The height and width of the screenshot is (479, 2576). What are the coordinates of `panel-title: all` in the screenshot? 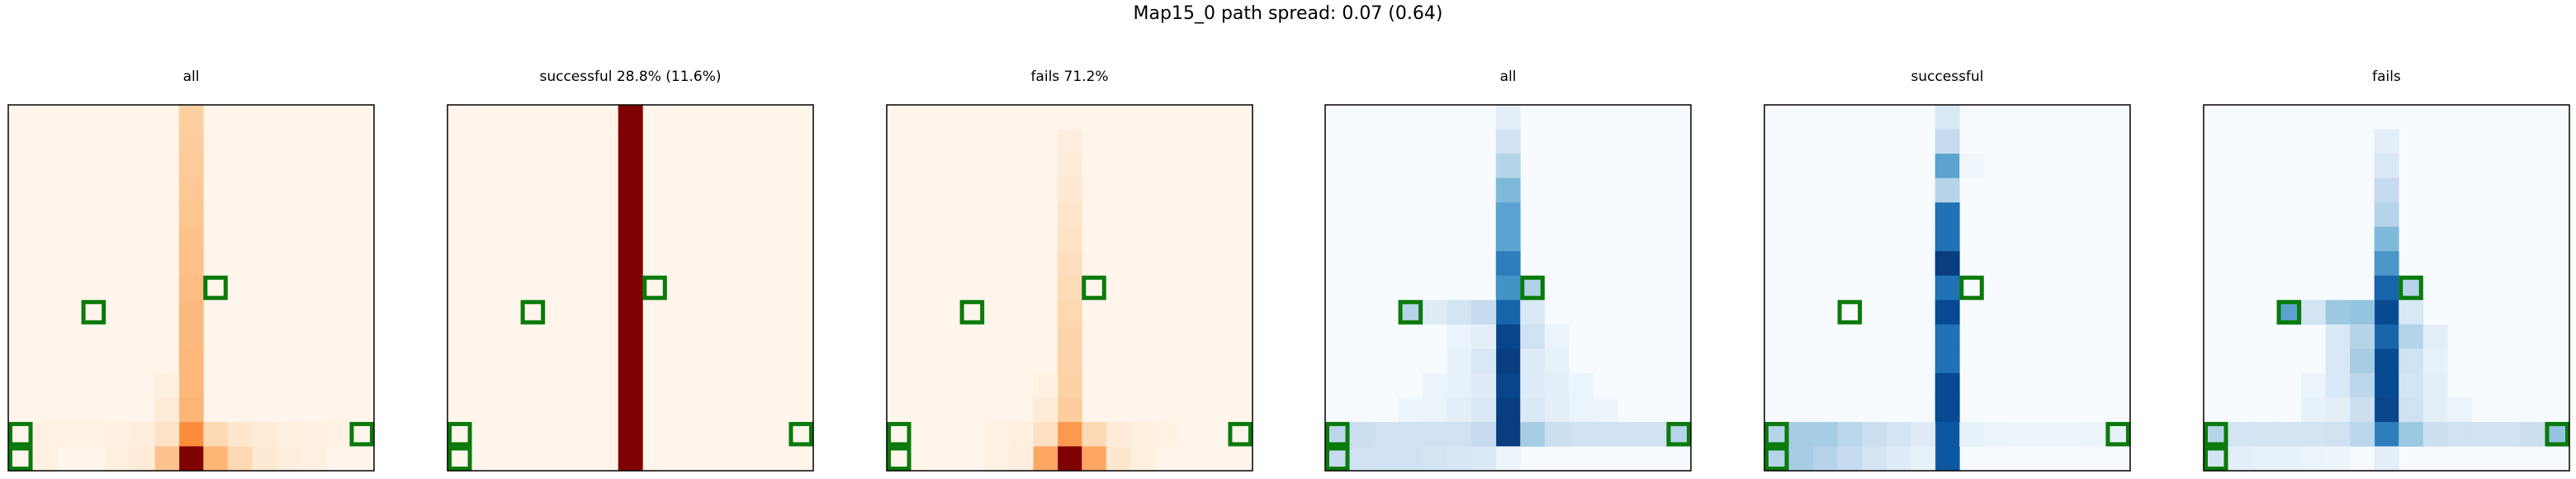 It's located at (191, 77).